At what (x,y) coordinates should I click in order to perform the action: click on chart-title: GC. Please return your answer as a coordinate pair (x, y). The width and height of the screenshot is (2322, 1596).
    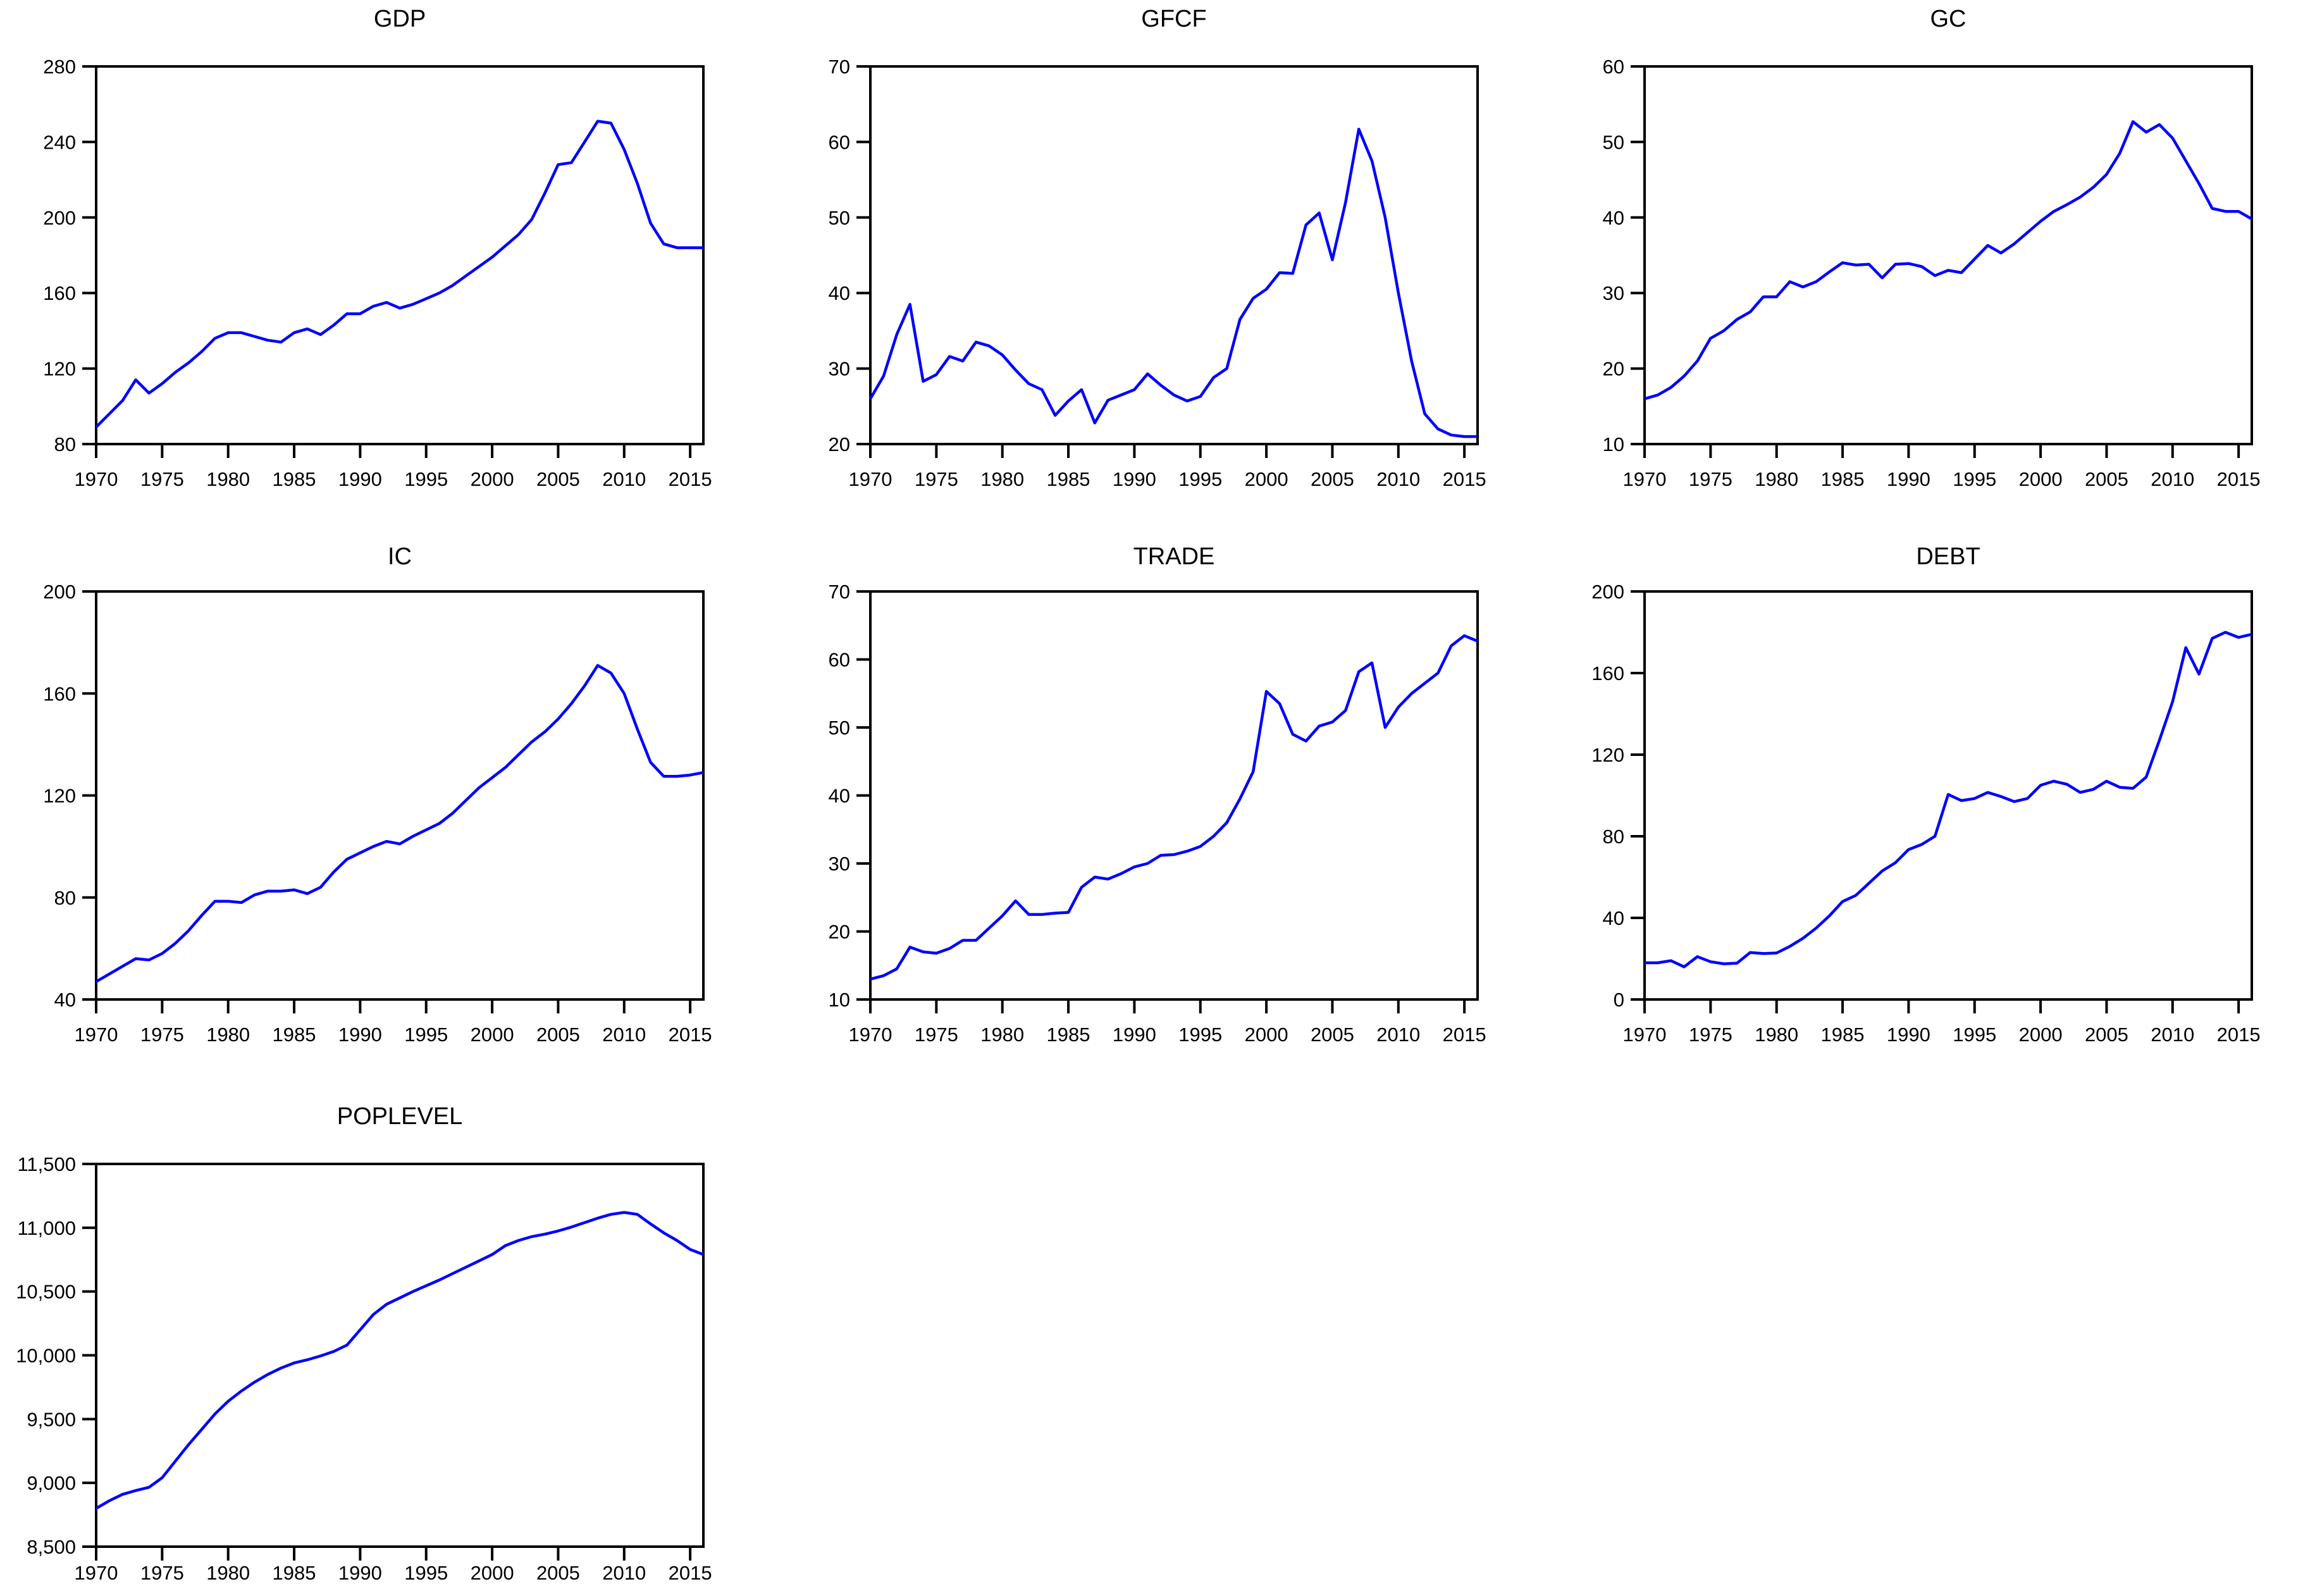
    Looking at the image, I should click on (1948, 19).